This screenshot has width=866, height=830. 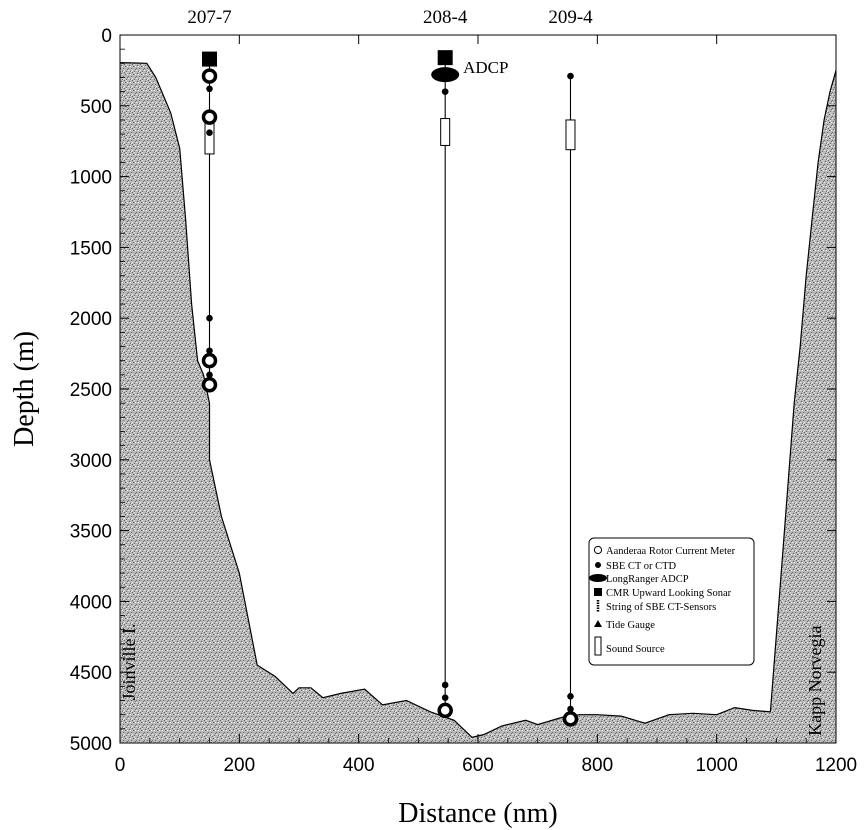 What do you see at coordinates (570, 367) in the screenshot?
I see `mooring-209-4: 209-4` at bounding box center [570, 367].